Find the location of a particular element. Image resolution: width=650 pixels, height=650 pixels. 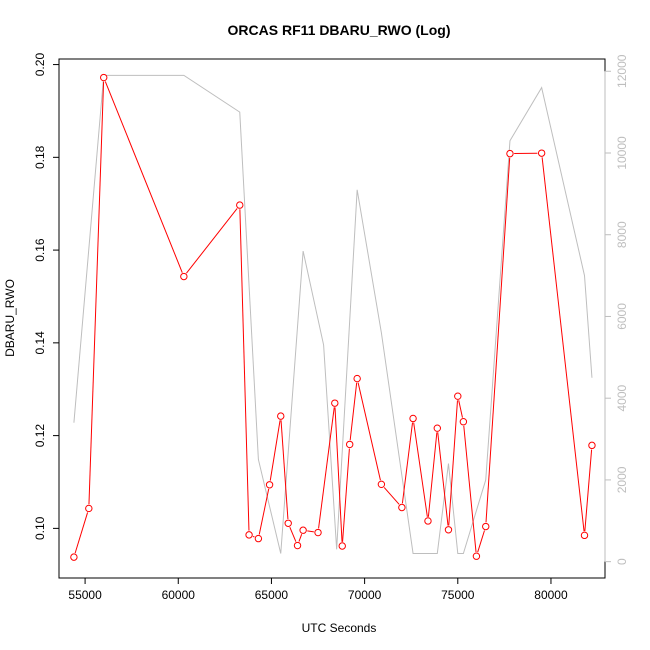

y-tick-label: 0.14 is located at coordinates (40, 343).